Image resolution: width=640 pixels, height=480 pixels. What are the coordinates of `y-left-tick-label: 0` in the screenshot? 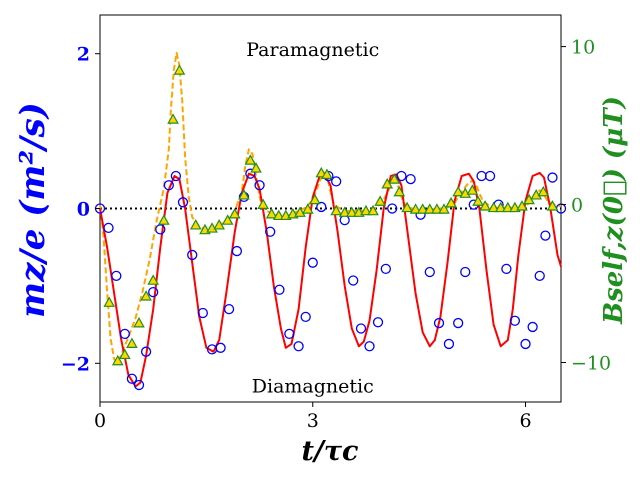 It's located at (83, 210).